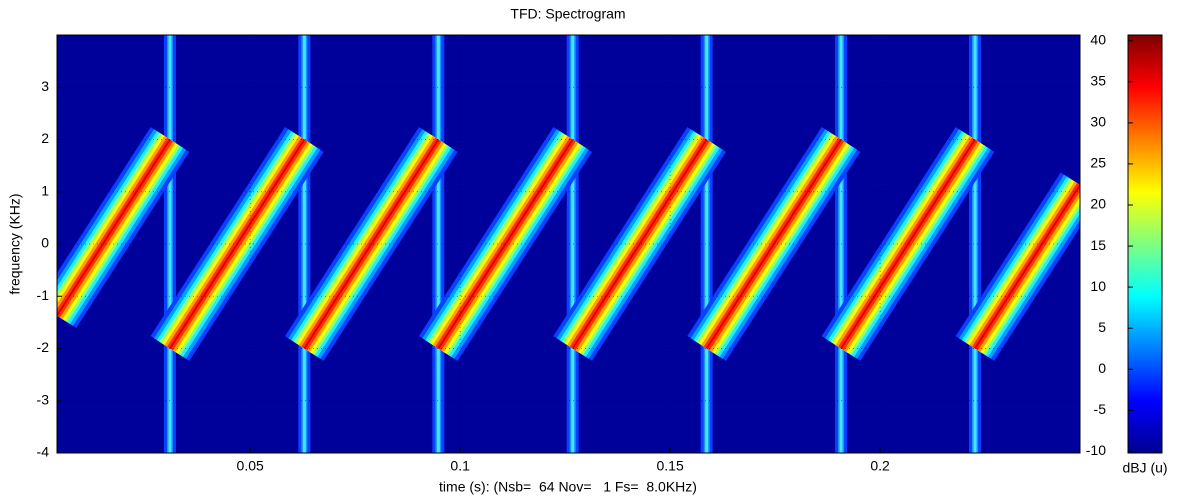 The height and width of the screenshot is (498, 1179). I want to click on y-tick-label: -3, so click(43, 399).